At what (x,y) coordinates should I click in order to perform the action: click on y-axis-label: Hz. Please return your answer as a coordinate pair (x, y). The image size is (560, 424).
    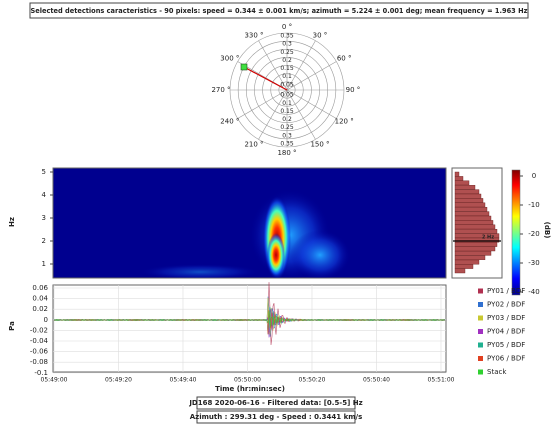
    Looking at the image, I should click on (12, 222).